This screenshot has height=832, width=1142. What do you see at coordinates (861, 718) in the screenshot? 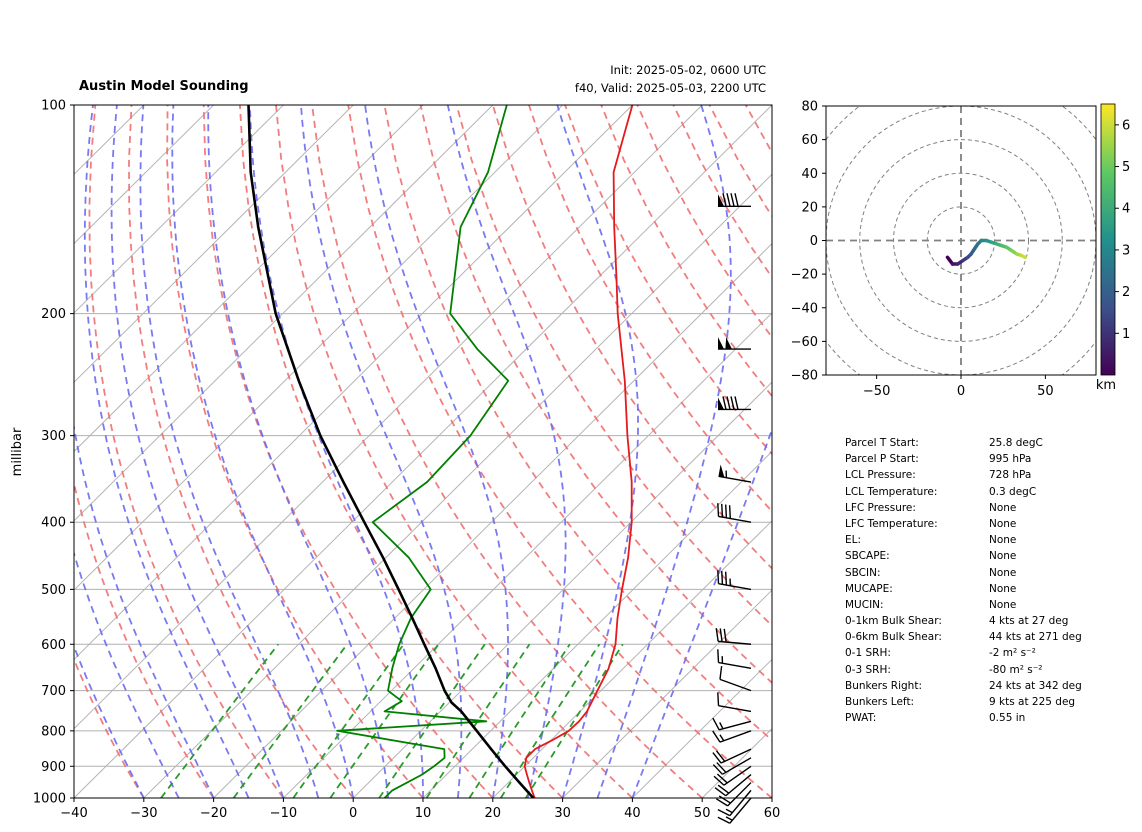
I see `param-label: PWAT:` at bounding box center [861, 718].